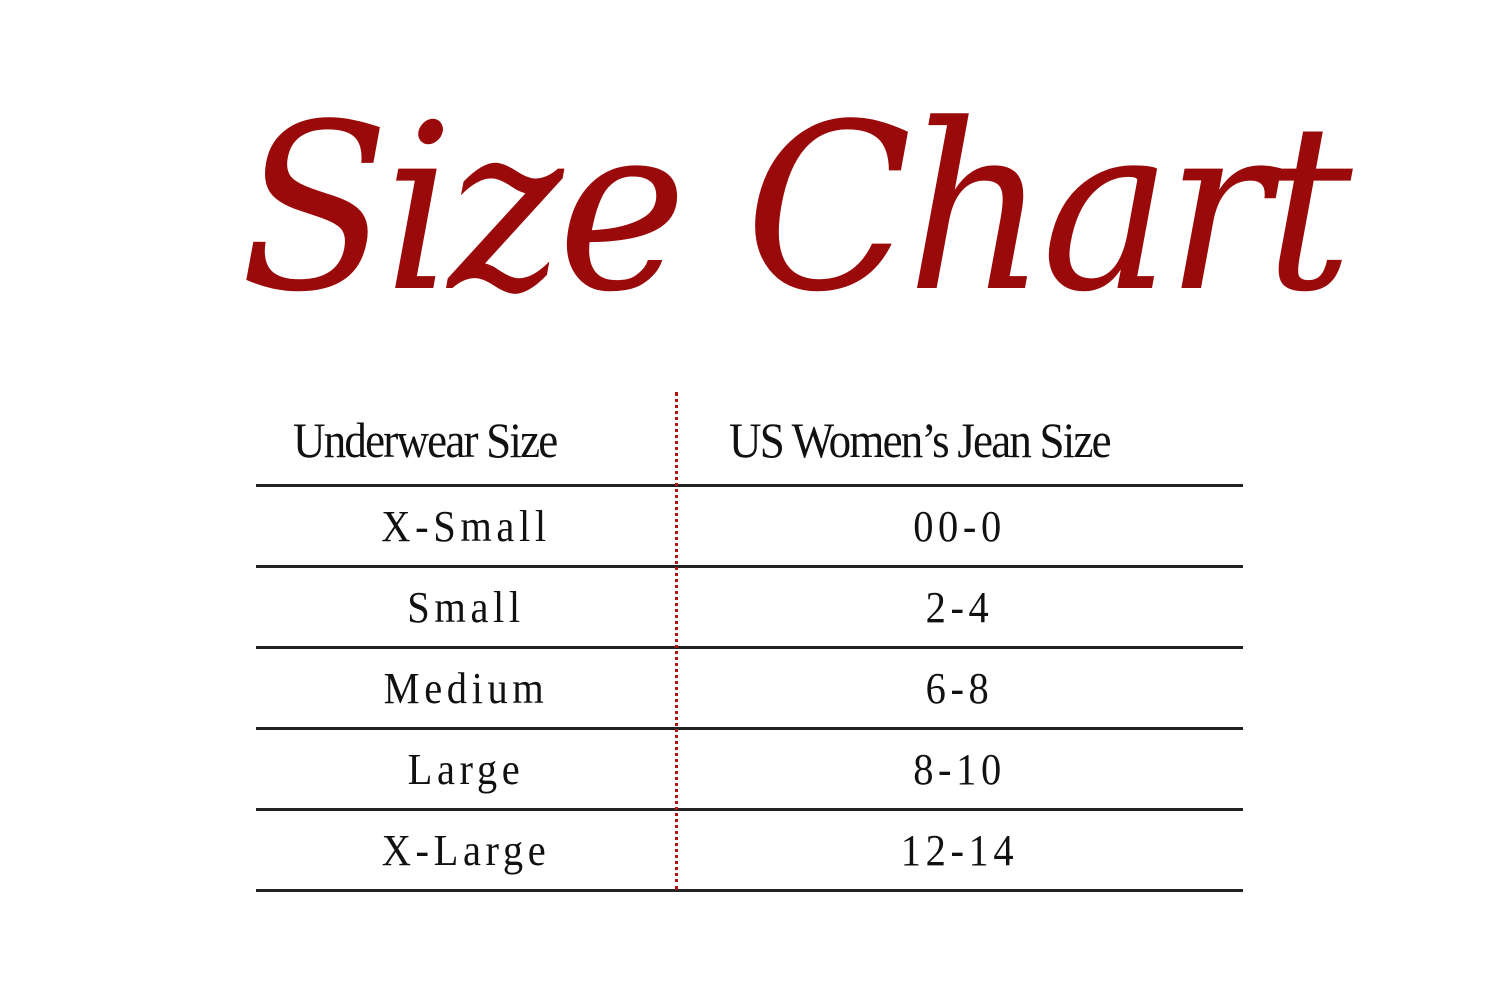  Describe the element at coordinates (466, 688) in the screenshot. I see `underwear-size-cell: Medium` at that location.